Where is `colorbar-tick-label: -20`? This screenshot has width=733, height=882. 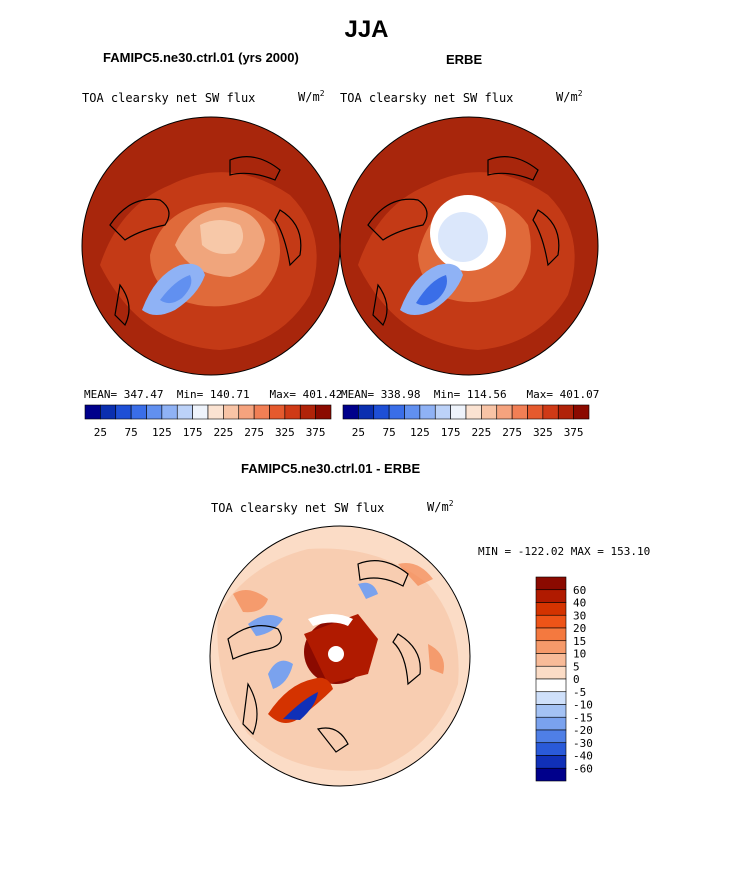 colorbar-tick-label: -20 is located at coordinates (583, 730).